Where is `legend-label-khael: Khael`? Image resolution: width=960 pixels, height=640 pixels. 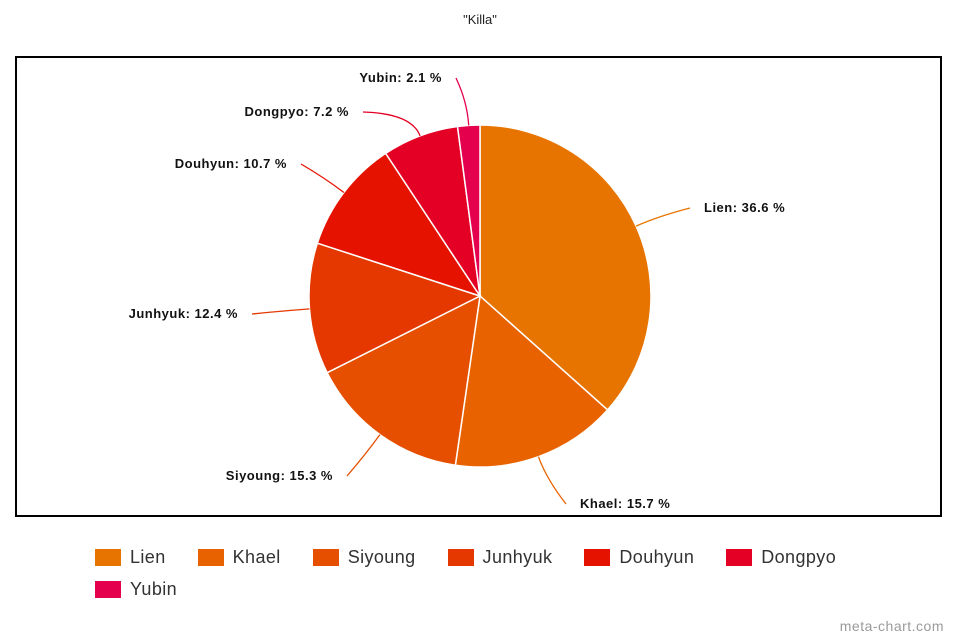 legend-label-khael: Khael is located at coordinates (256, 556).